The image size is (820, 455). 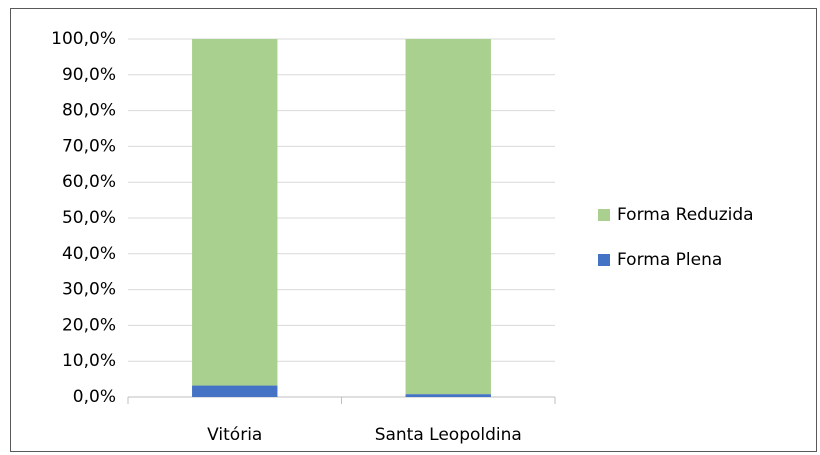 What do you see at coordinates (89, 361) in the screenshot?
I see `y-tick-label: 10,0%` at bounding box center [89, 361].